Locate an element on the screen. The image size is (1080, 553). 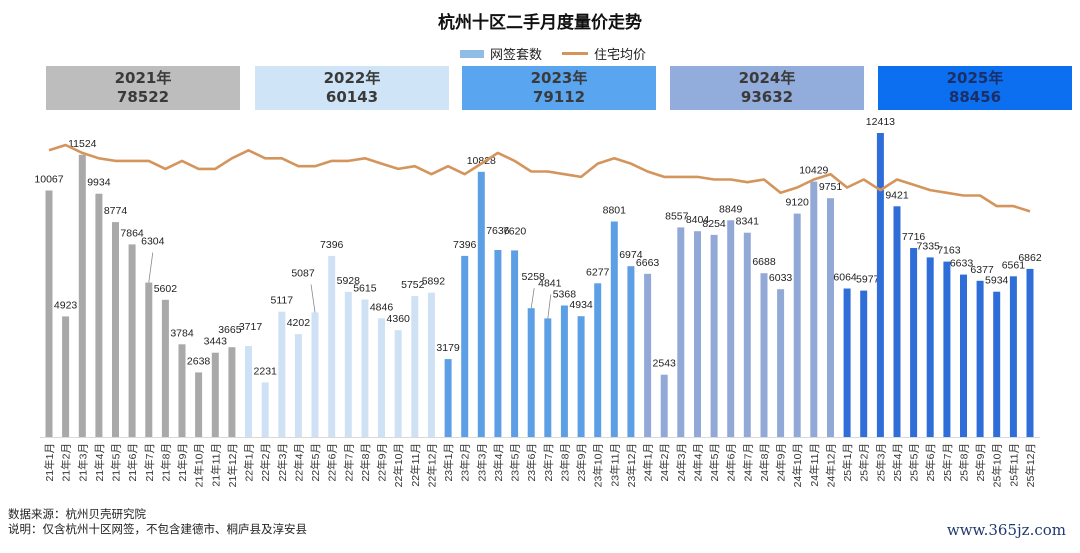
bar-value-label: 8849 is located at coordinates (731, 209).